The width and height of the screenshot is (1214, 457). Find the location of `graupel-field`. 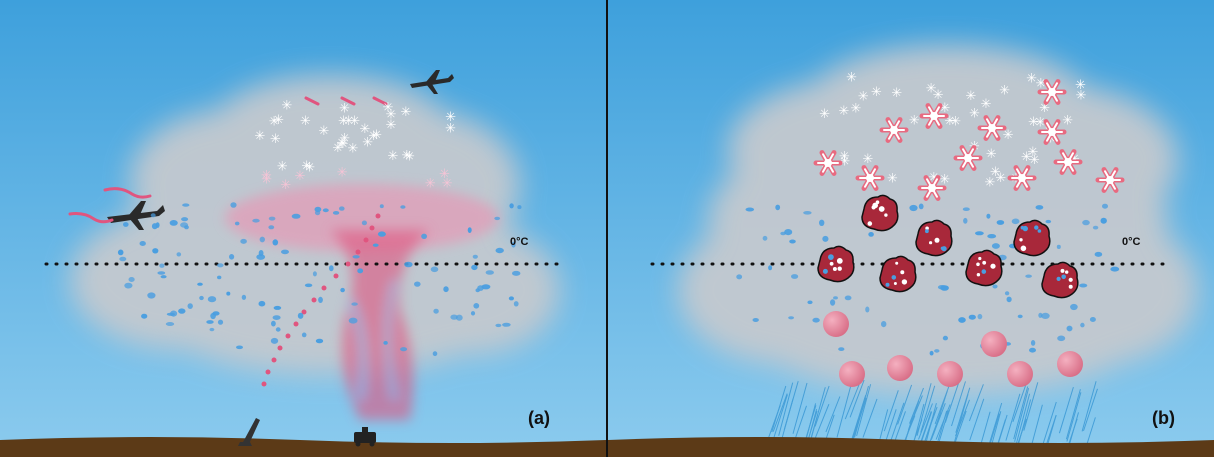

graupel-field is located at coordinates (948, 246).